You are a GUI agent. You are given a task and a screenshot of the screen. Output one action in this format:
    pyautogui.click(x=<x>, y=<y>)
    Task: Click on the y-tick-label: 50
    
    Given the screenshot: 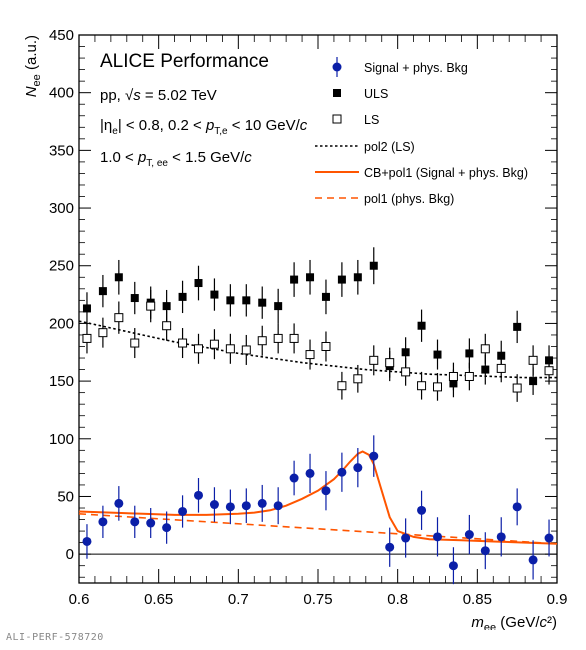 What is the action you would take?
    pyautogui.click(x=65, y=496)
    